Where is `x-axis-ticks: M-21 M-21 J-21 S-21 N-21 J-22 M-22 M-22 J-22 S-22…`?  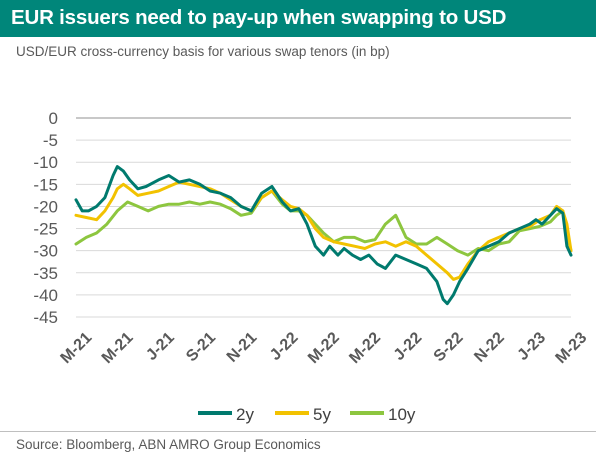
x-axis-ticks: M-21 M-21 J-21 S-21 N-21 J-22 M-22 M-22 J-22 S-22… is located at coordinates (324, 348).